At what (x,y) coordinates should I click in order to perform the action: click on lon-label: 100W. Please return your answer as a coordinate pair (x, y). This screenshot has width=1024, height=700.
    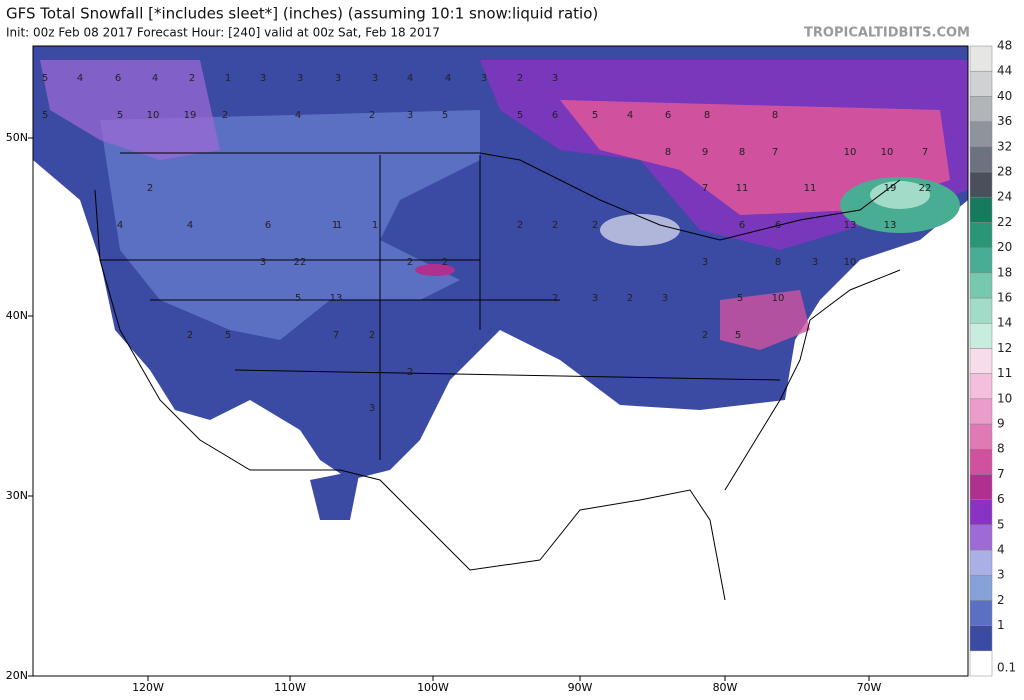
    Looking at the image, I should click on (433, 687).